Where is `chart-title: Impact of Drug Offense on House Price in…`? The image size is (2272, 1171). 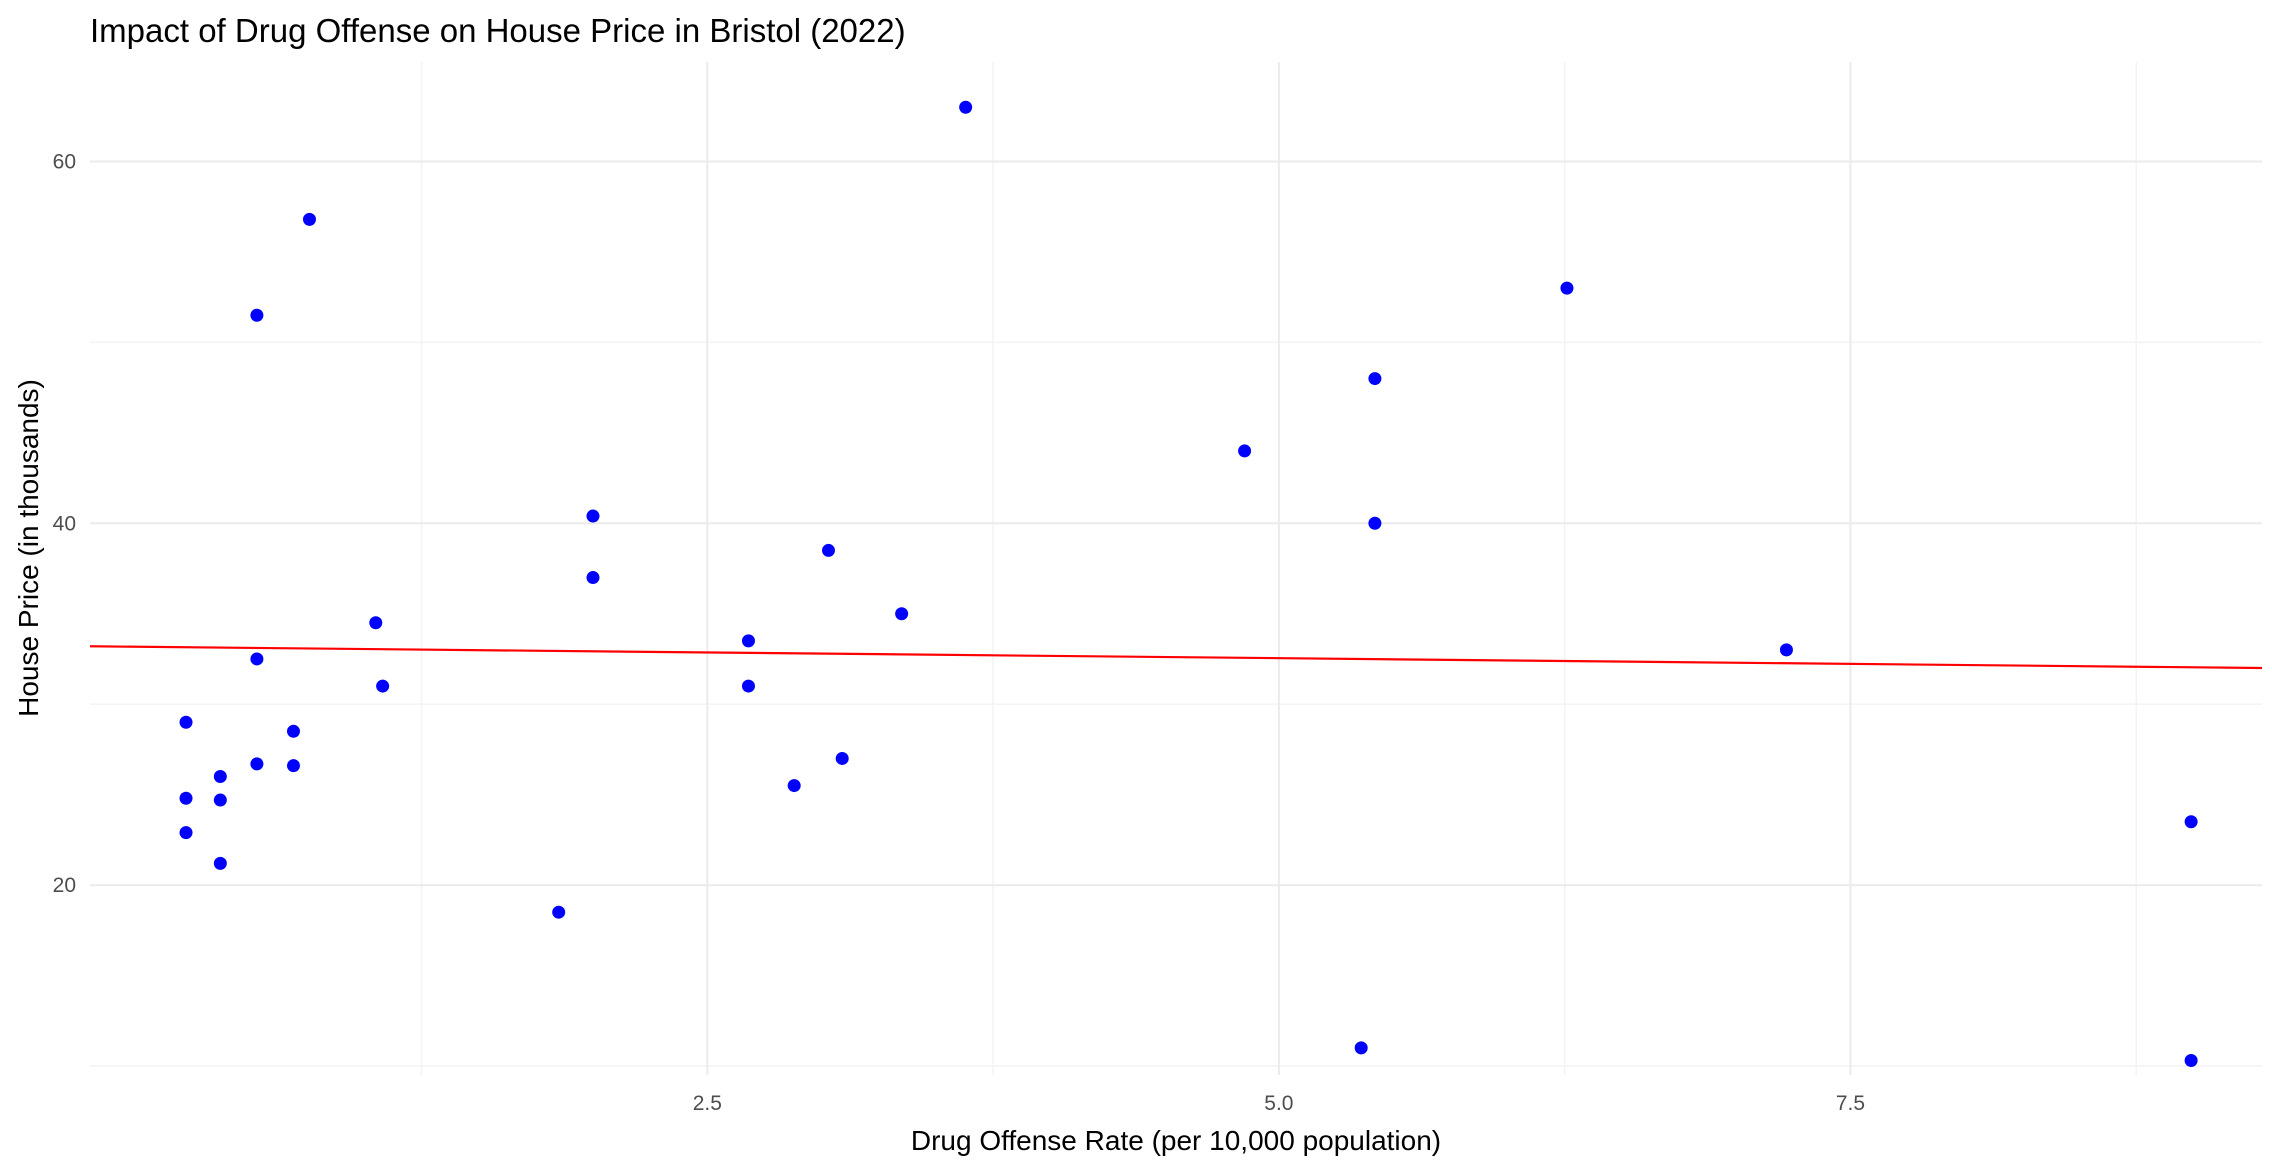
chart-title: Impact of Drug Offense on House Price in… is located at coordinates (498, 30).